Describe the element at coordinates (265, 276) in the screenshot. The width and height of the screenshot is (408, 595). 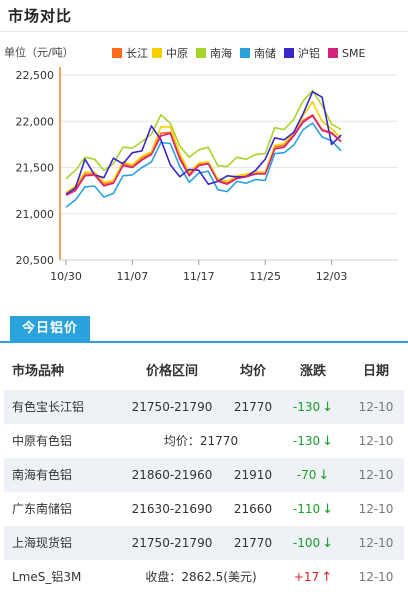
I see `x-tick-label: 11/25` at that location.